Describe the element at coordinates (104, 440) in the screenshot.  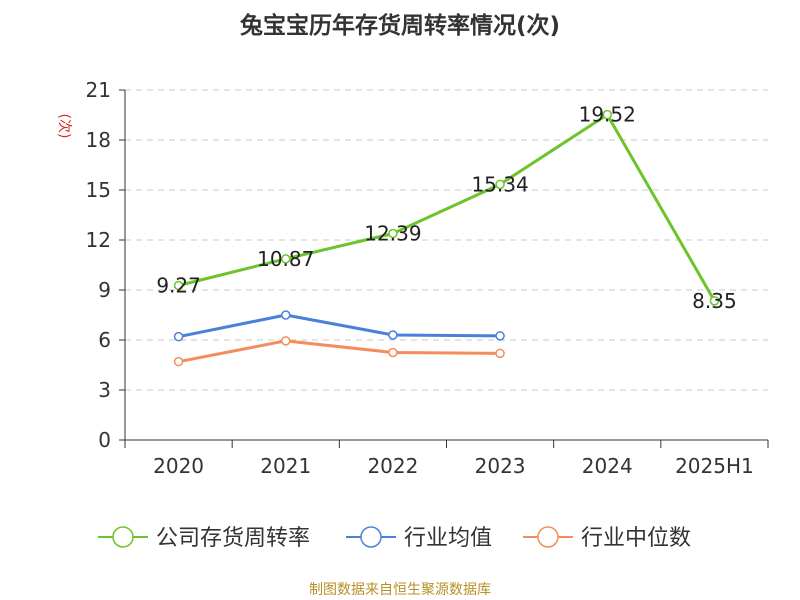
I see `y-tick-label: 0` at that location.